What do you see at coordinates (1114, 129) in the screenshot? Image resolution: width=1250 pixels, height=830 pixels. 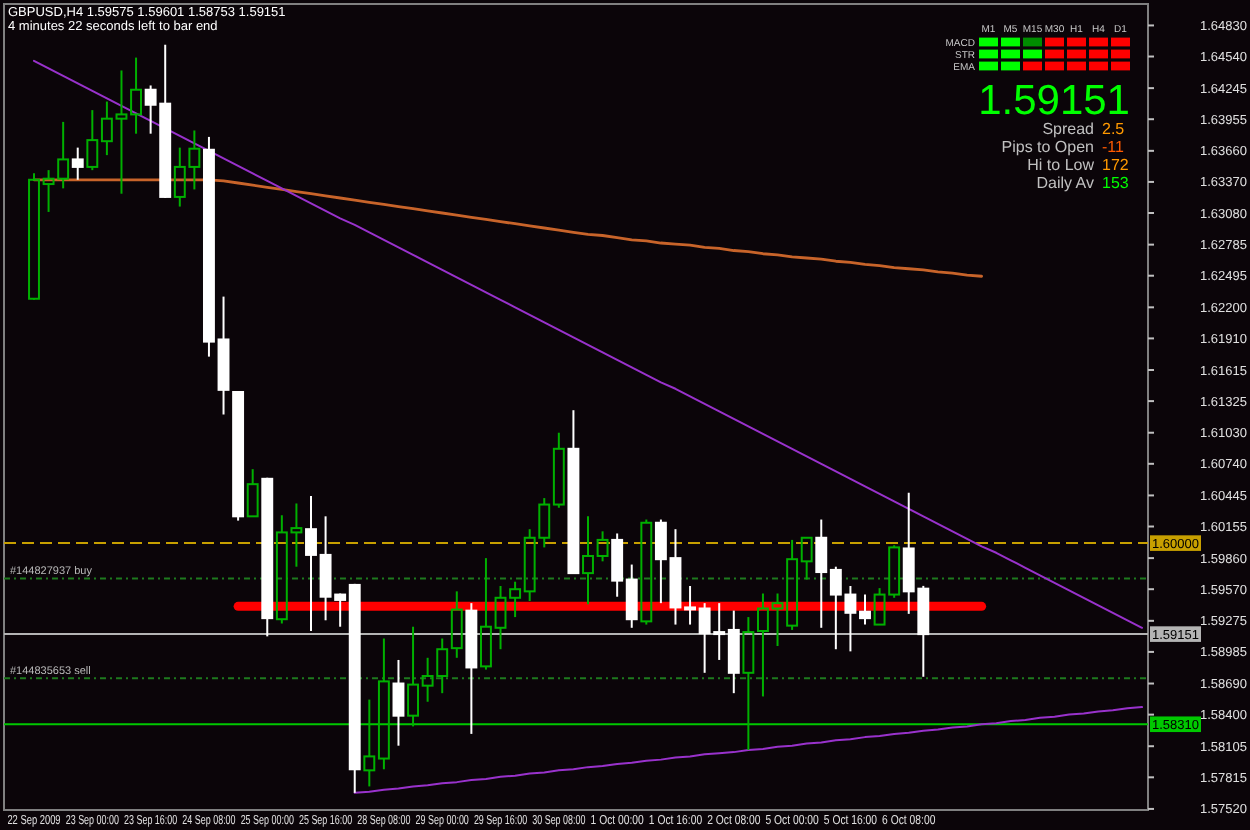 I see `annotation: 2.5` at bounding box center [1114, 129].